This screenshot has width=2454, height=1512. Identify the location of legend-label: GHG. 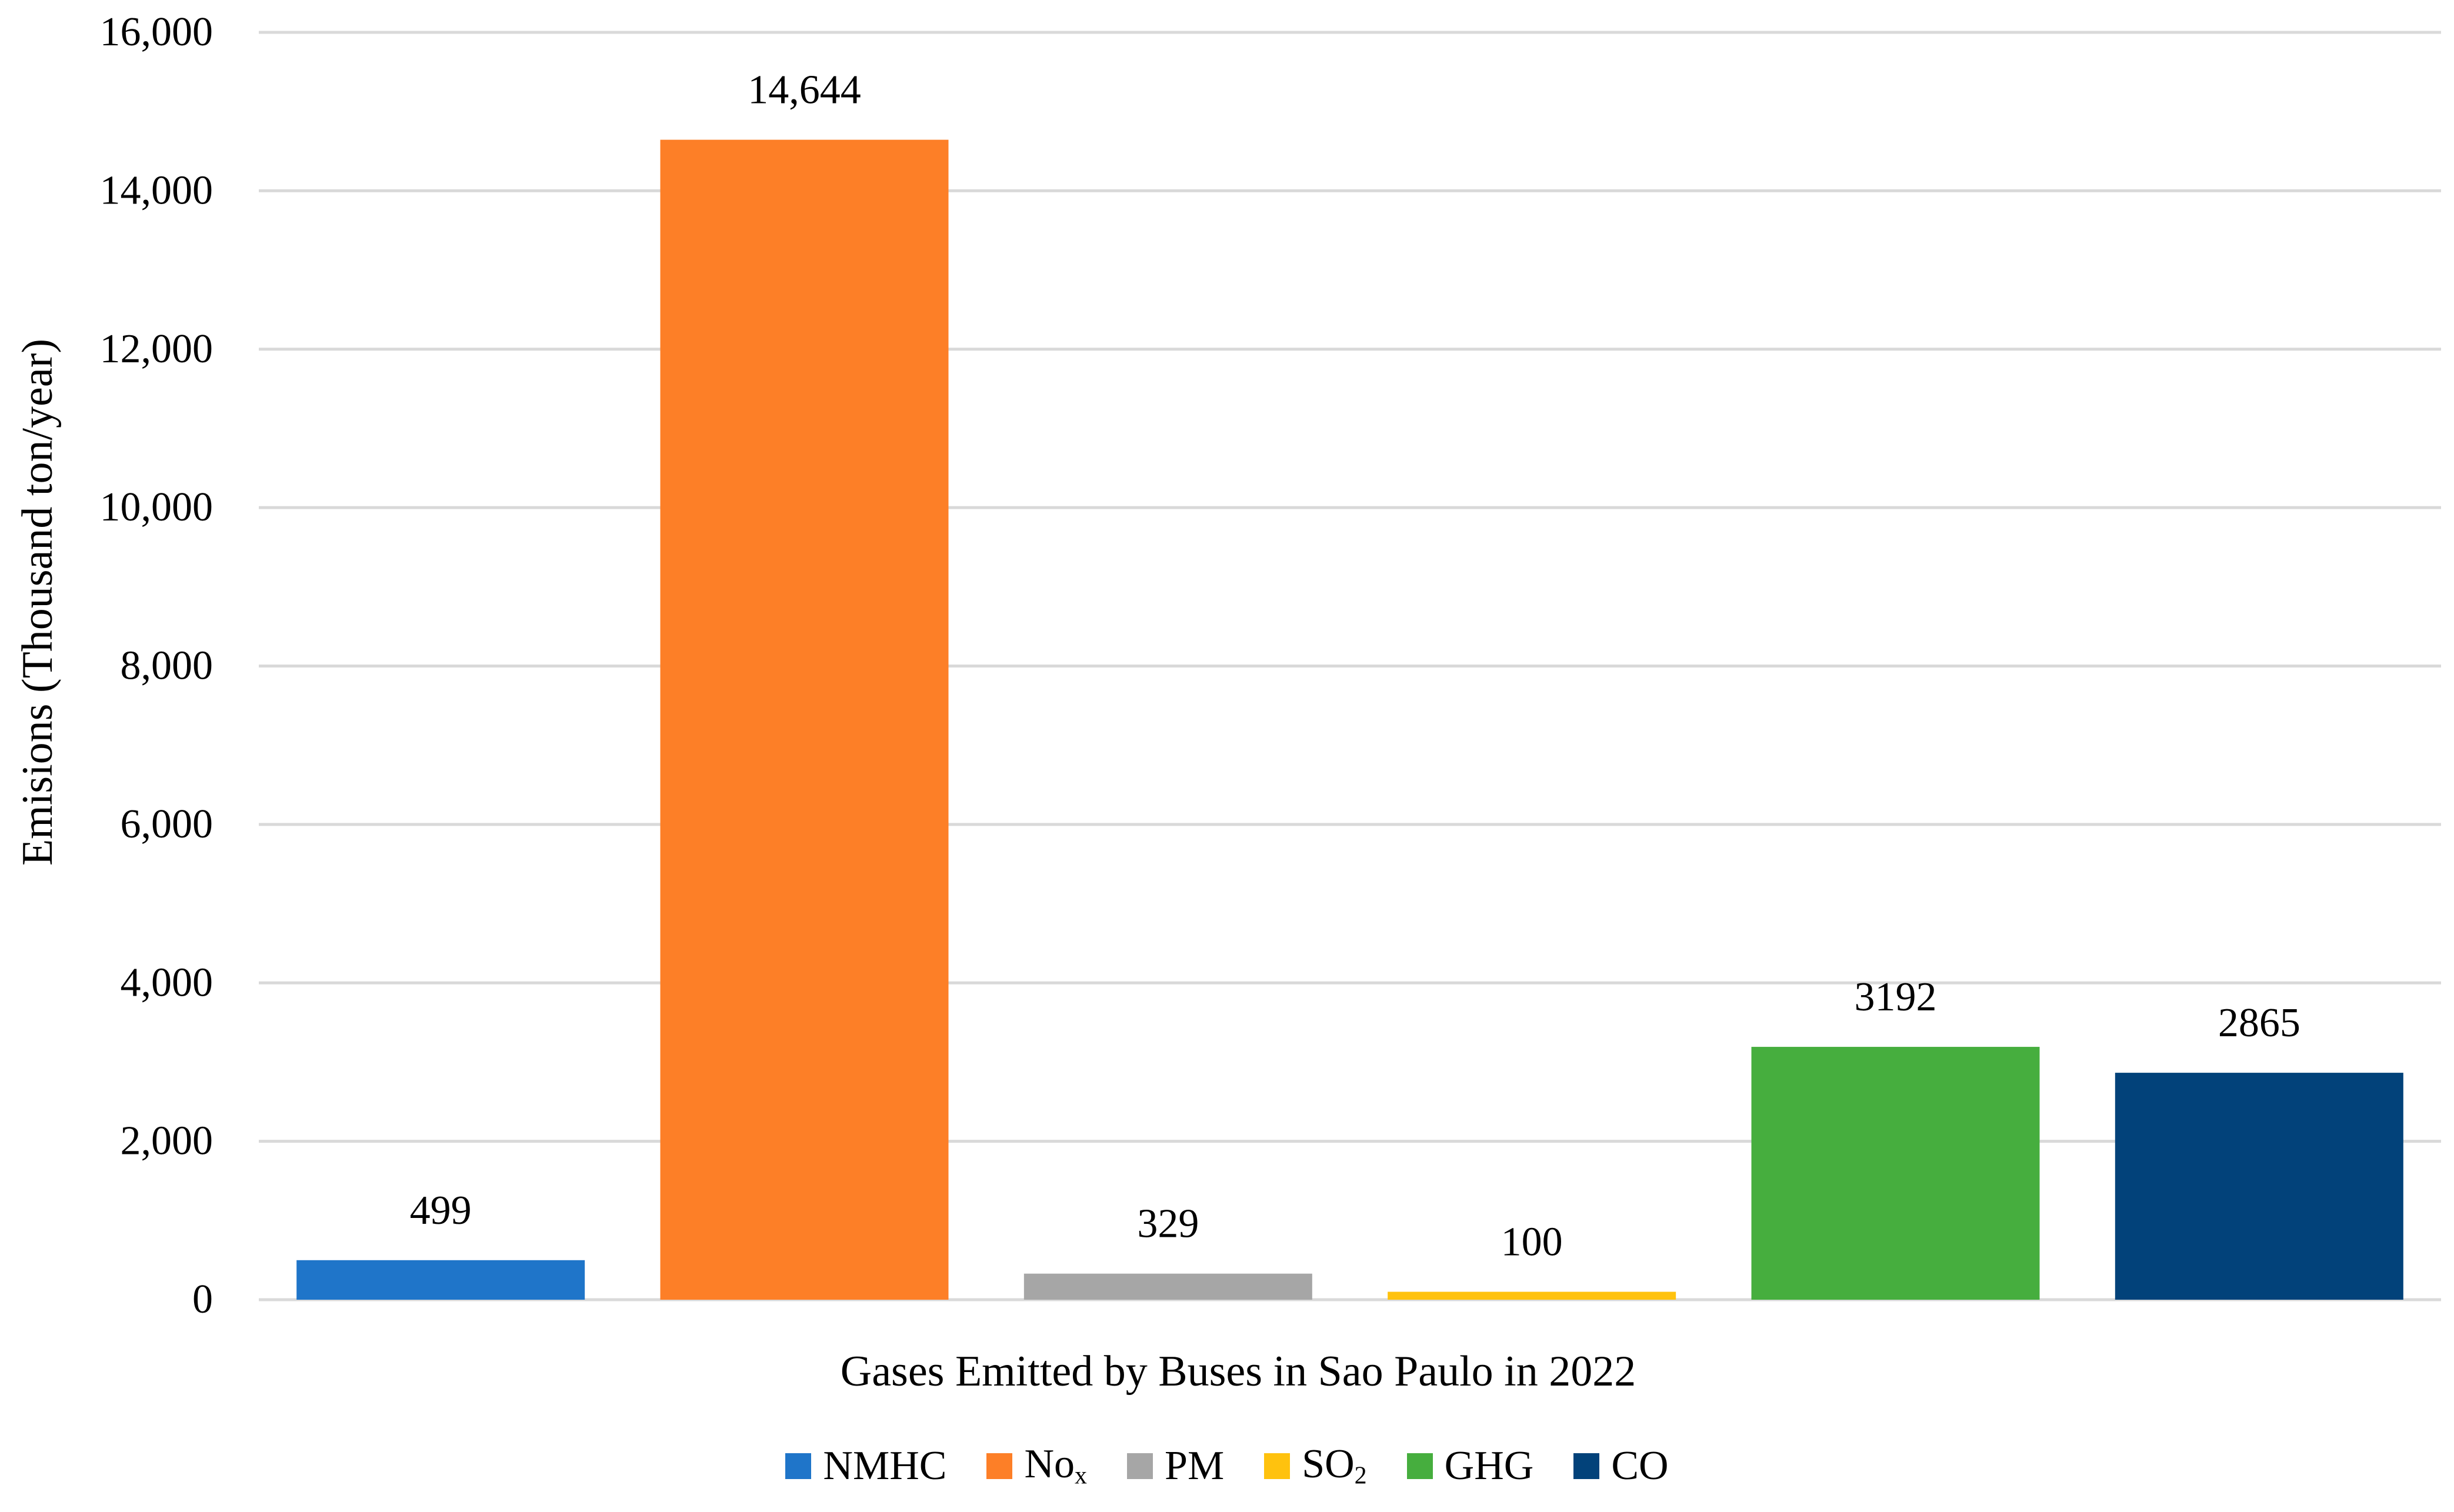
(1489, 1465).